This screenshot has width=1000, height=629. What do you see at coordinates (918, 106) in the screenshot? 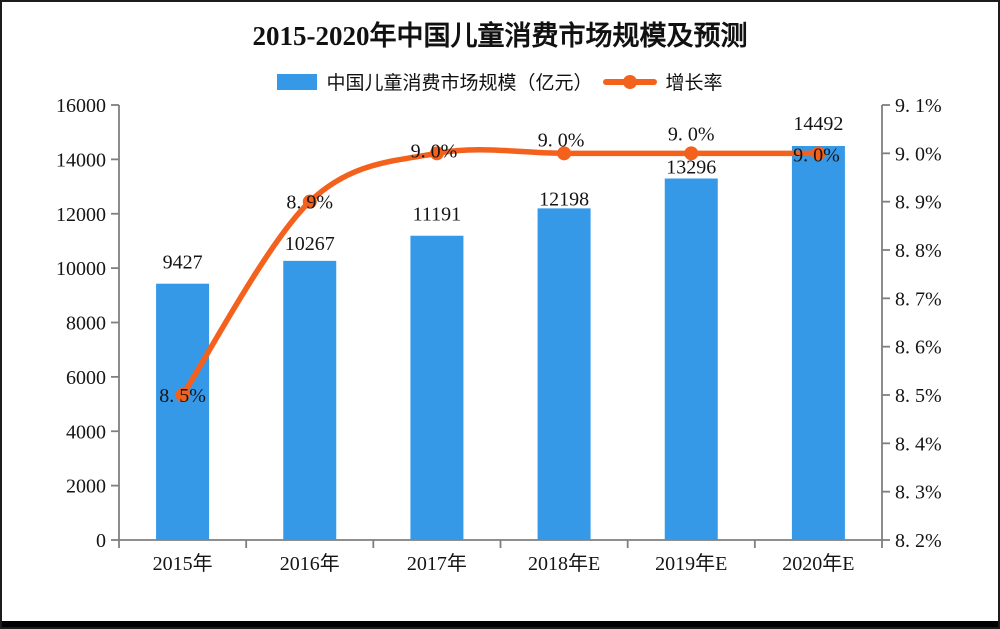
I see `right-axis-tick-label: 9. 1%` at bounding box center [918, 106].